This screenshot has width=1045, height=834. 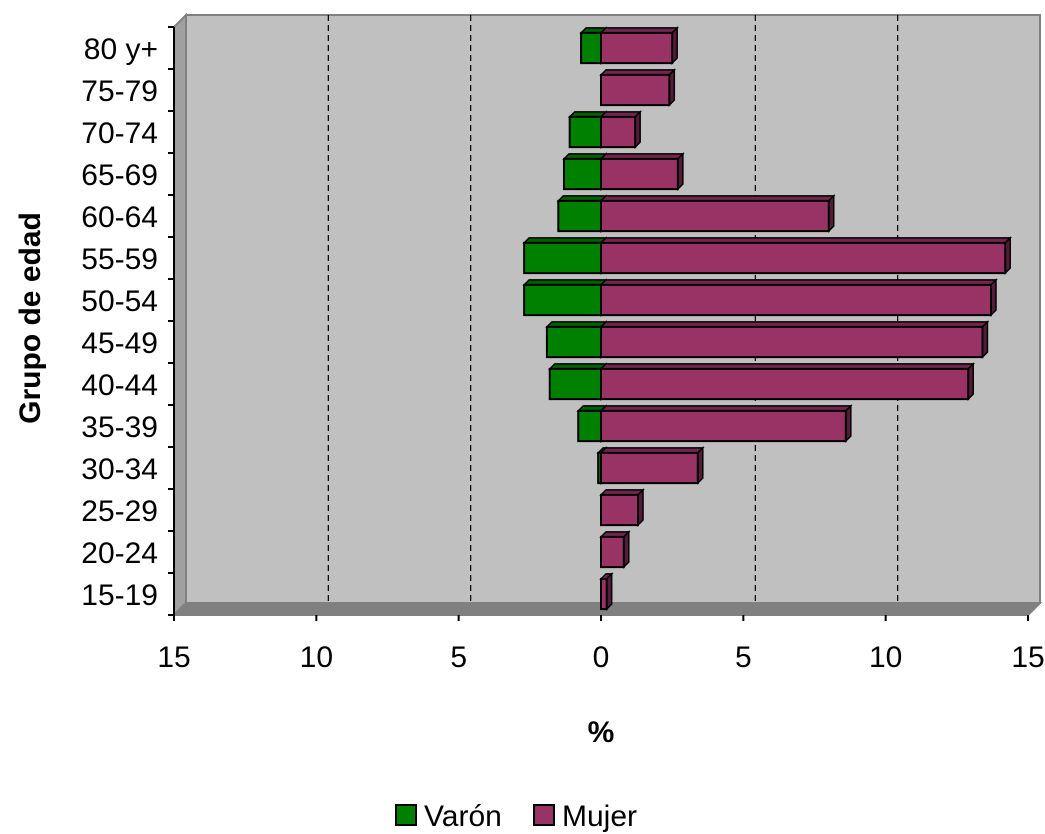 What do you see at coordinates (119, 511) in the screenshot?
I see `y-tick-label: 25-29` at bounding box center [119, 511].